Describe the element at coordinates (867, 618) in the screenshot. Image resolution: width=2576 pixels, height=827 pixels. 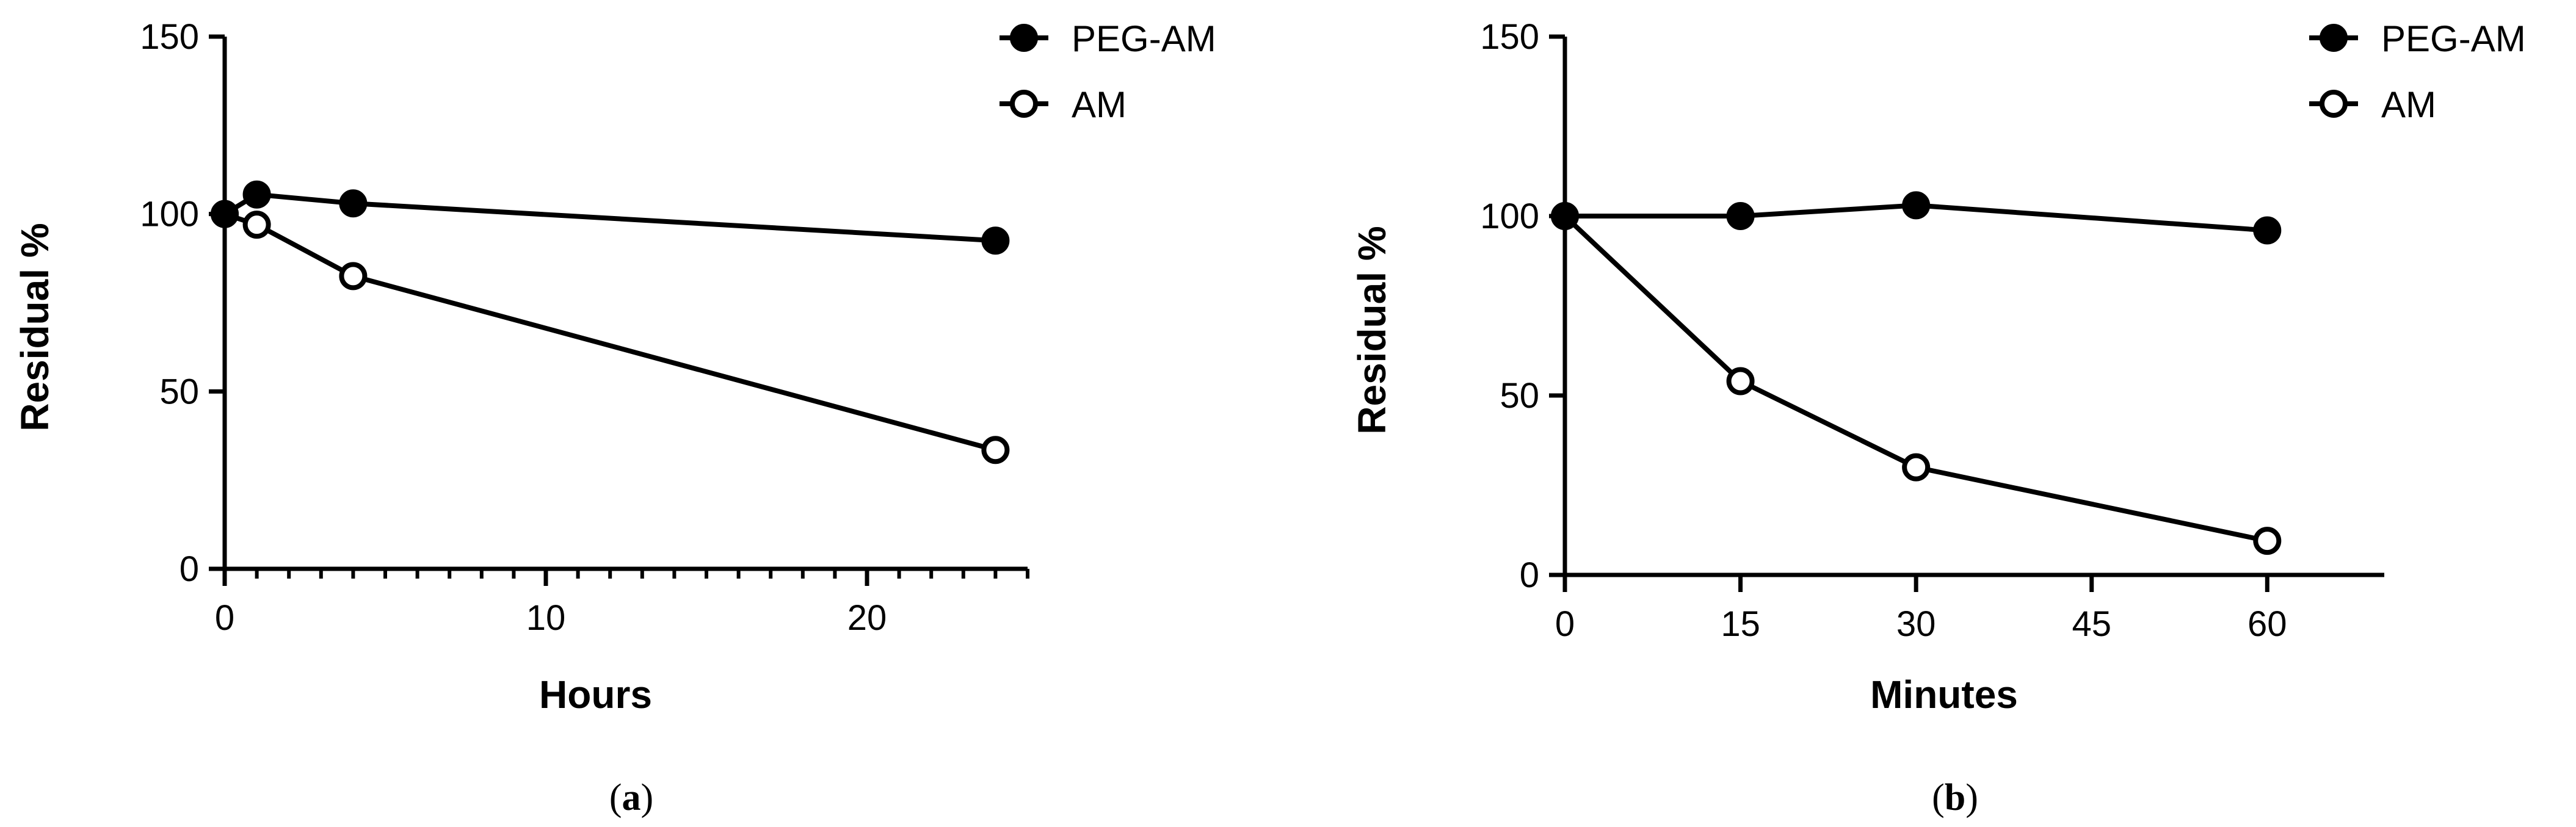
I see `x-tick-label: 20` at that location.